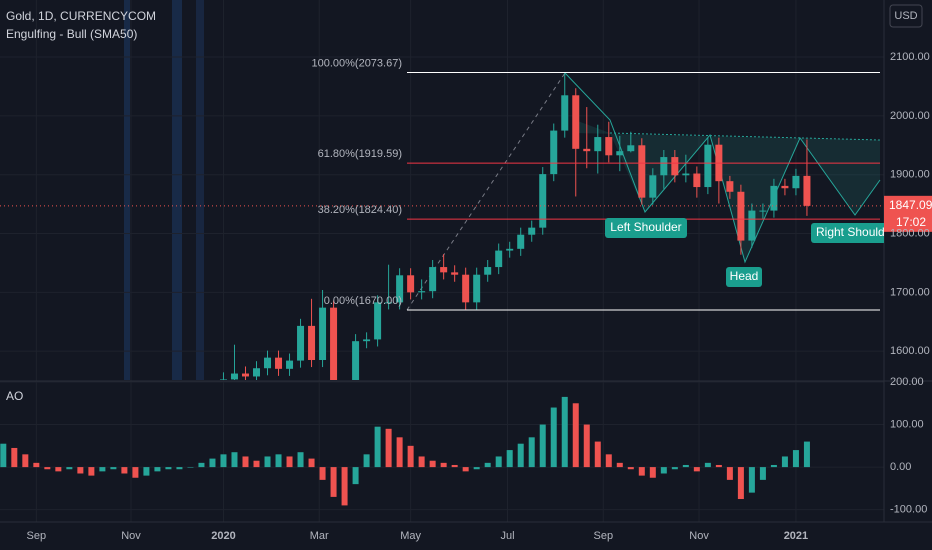 The width and height of the screenshot is (932, 550). I want to click on pattern-labels: Left Shoulder Head Right Shoulder, so click(744, 252).